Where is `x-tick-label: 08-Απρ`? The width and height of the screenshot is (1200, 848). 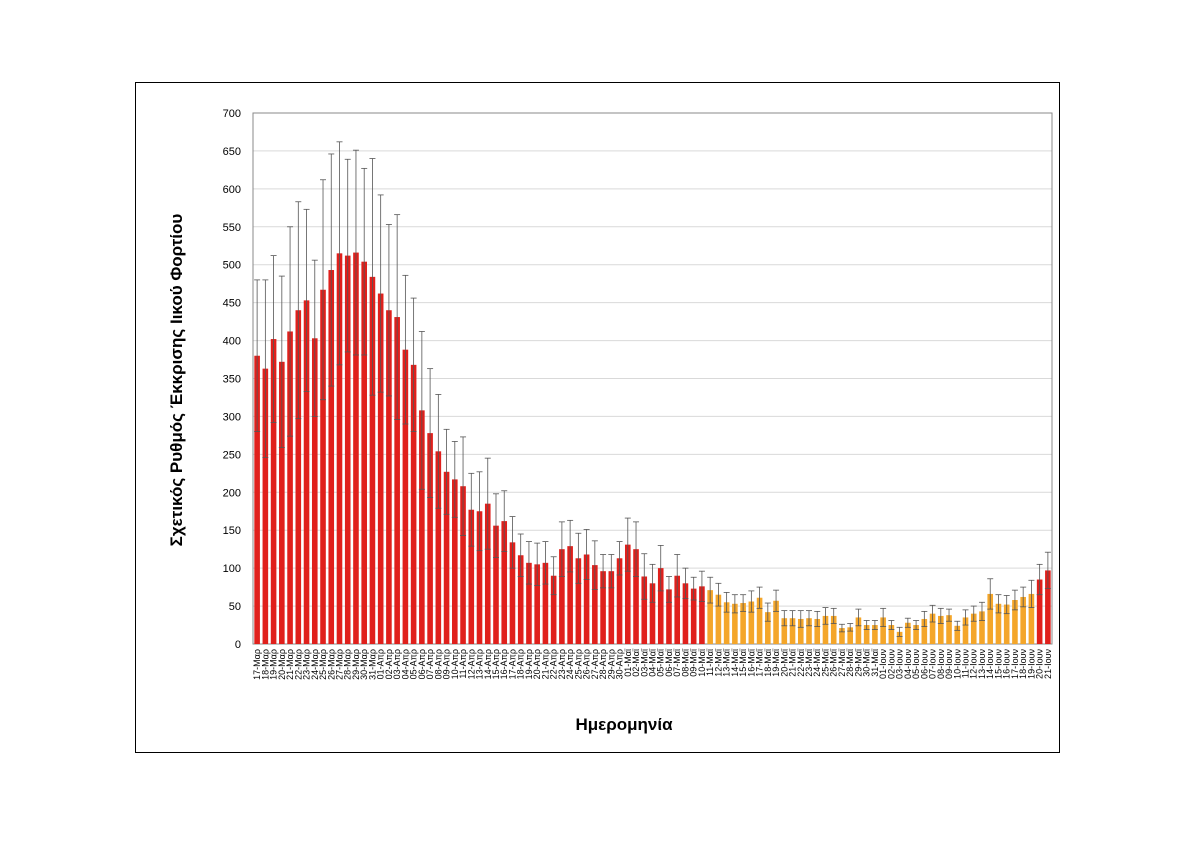
x-tick-label: 08-Απρ is located at coordinates (438, 664).